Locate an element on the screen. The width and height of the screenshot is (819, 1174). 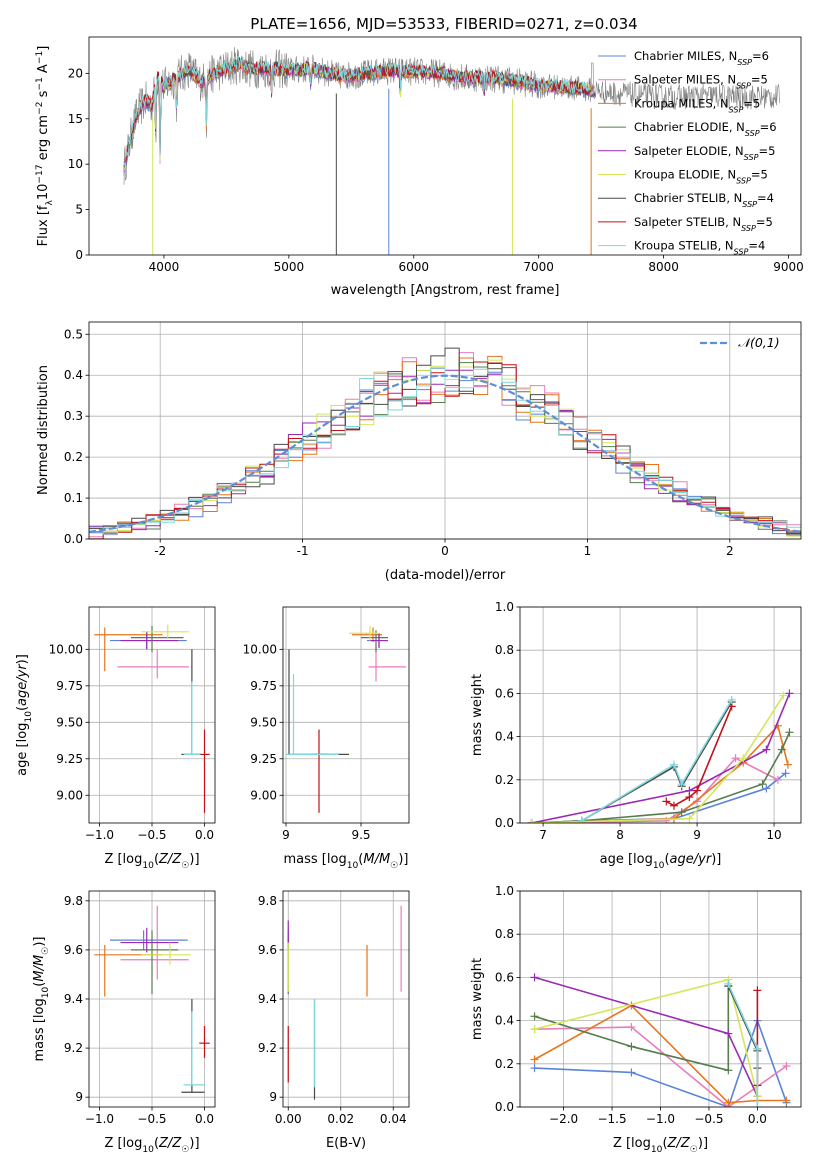
errorbar-chabrier-elodie is located at coordinates (157, 639).